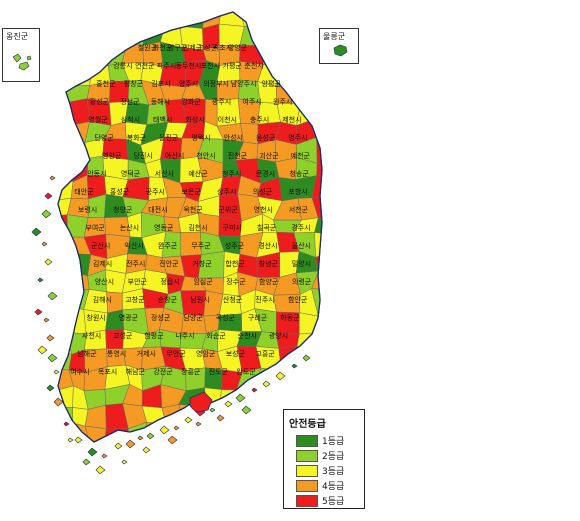 This screenshot has width=580, height=521. What do you see at coordinates (301, 245) in the screenshot?
I see `region-label: 울산시` at bounding box center [301, 245].